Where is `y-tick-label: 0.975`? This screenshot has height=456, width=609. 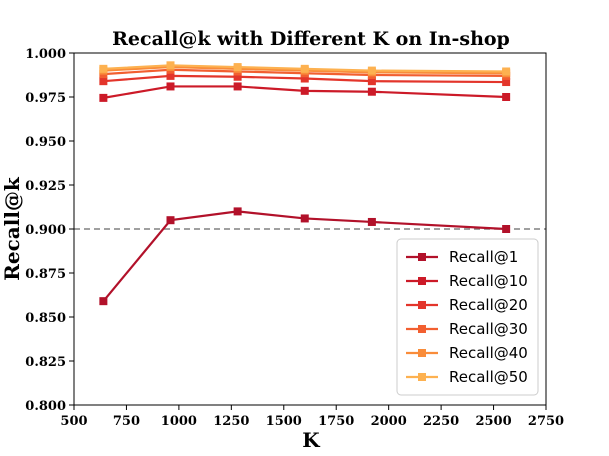 y-tick-label: 0.975 is located at coordinates (45, 98).